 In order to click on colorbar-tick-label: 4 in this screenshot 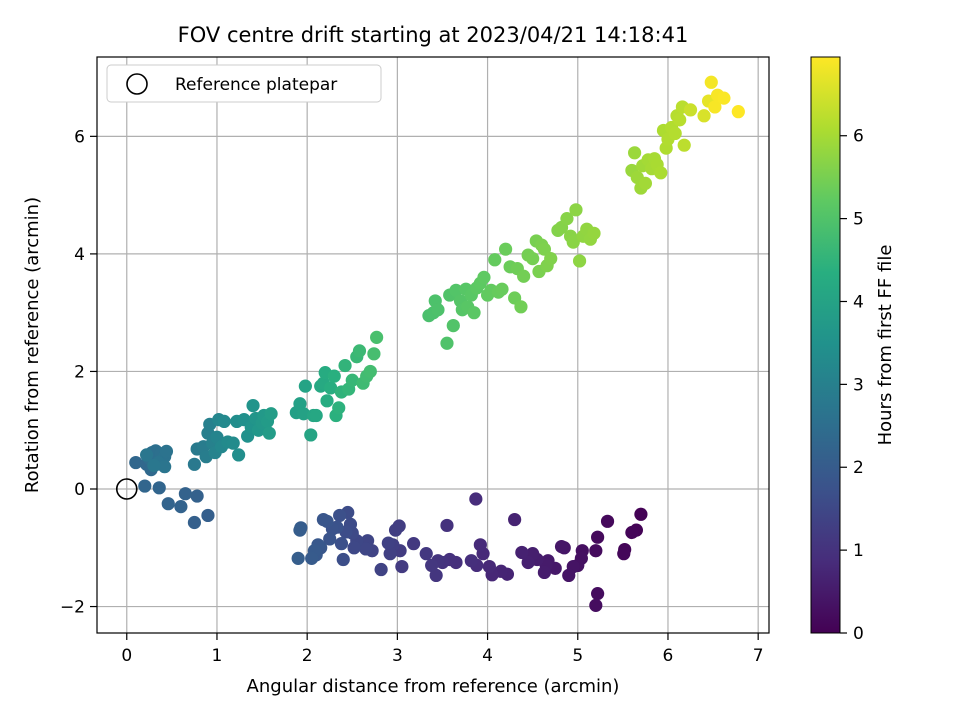, I will do `click(858, 302)`.